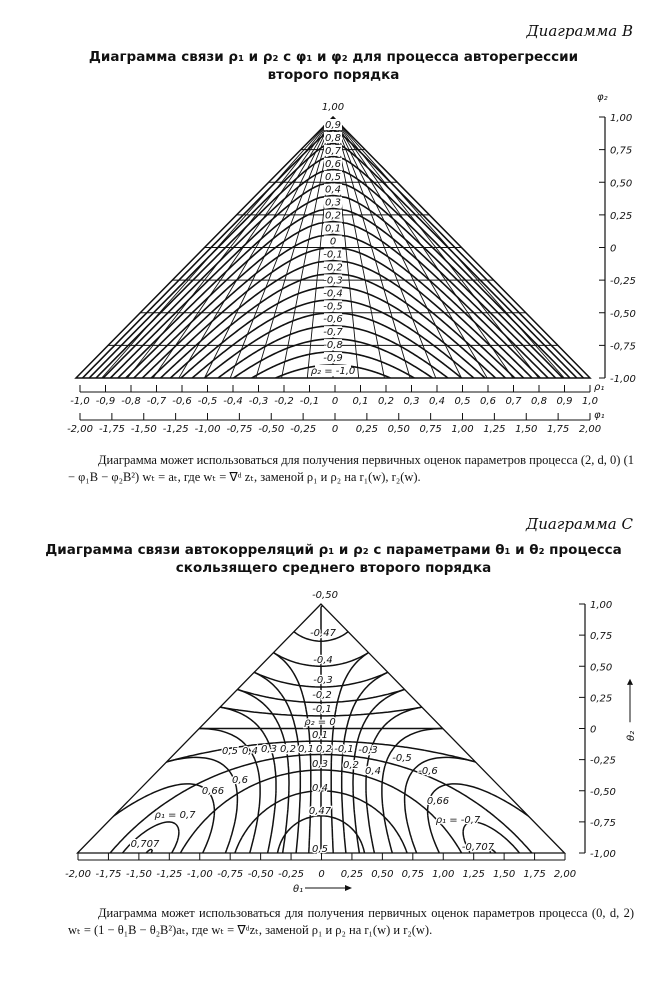  Describe the element at coordinates (428, 771) in the screenshot. I see `contour-label: -0,6` at that location.